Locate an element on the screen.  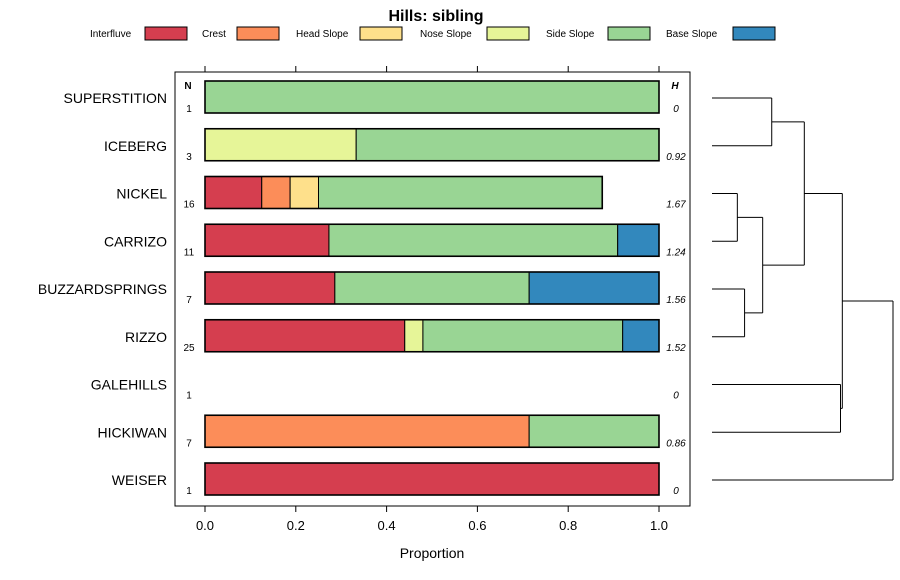
x-tick-label: 0.2 is located at coordinates (296, 525).